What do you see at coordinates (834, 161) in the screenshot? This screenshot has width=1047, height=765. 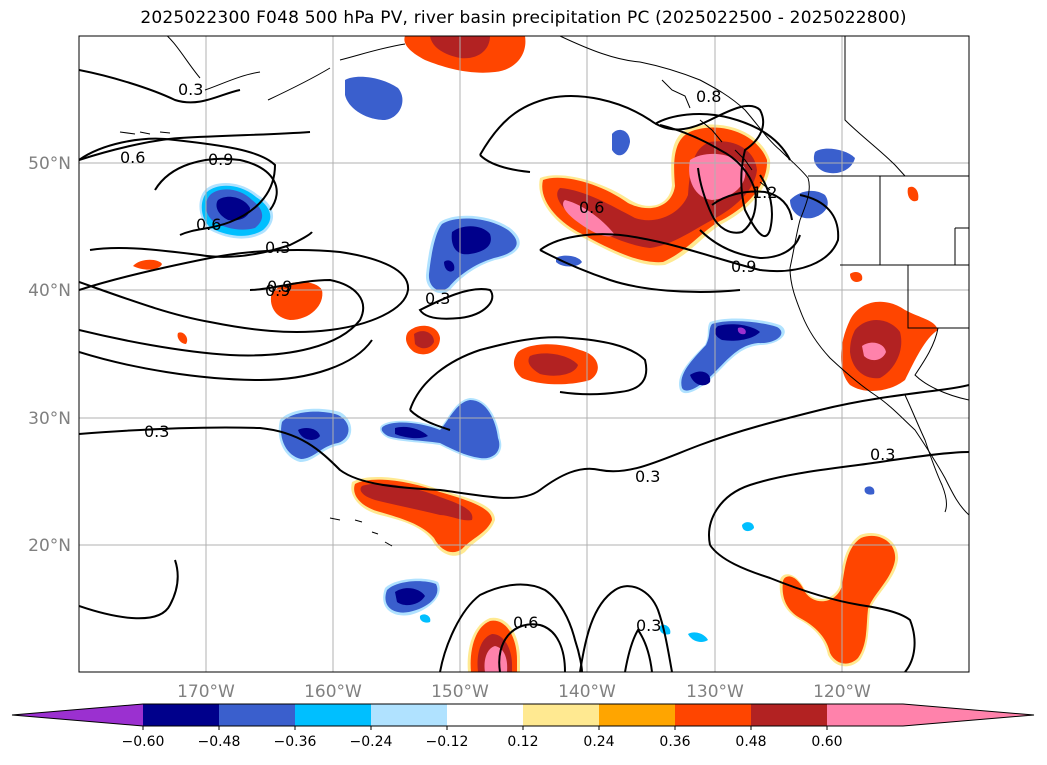 I see `negative-precip-nw-coast` at bounding box center [834, 161].